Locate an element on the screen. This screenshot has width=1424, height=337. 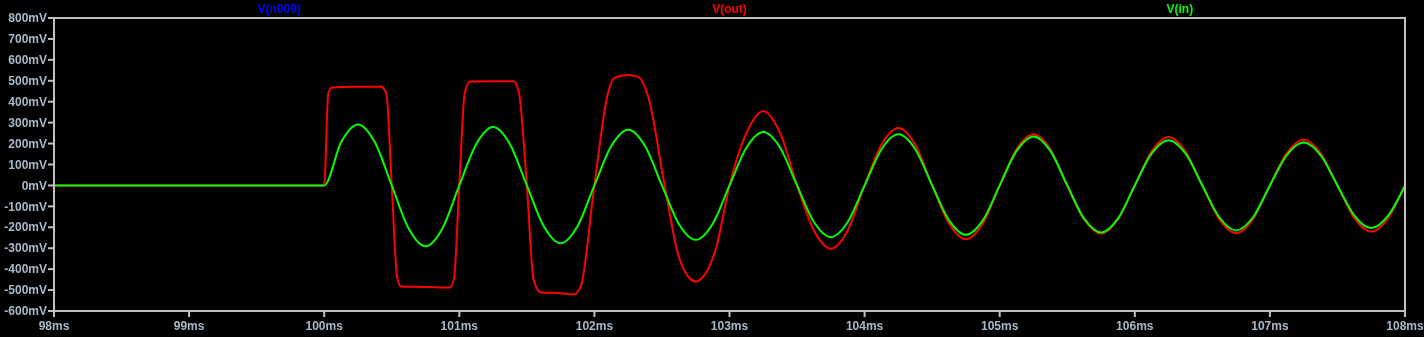
x-tick-label: 98ms is located at coordinates (54, 326).